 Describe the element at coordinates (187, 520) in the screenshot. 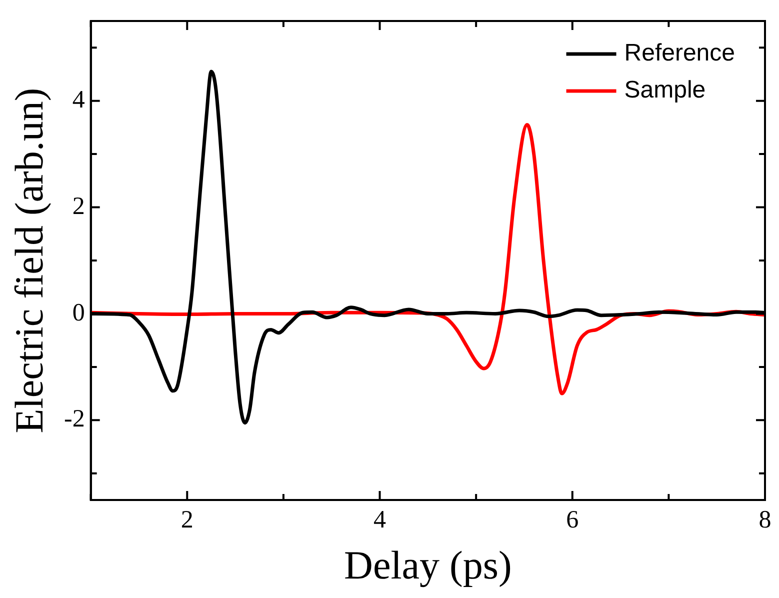

I see `x-tick-label: 2` at that location.